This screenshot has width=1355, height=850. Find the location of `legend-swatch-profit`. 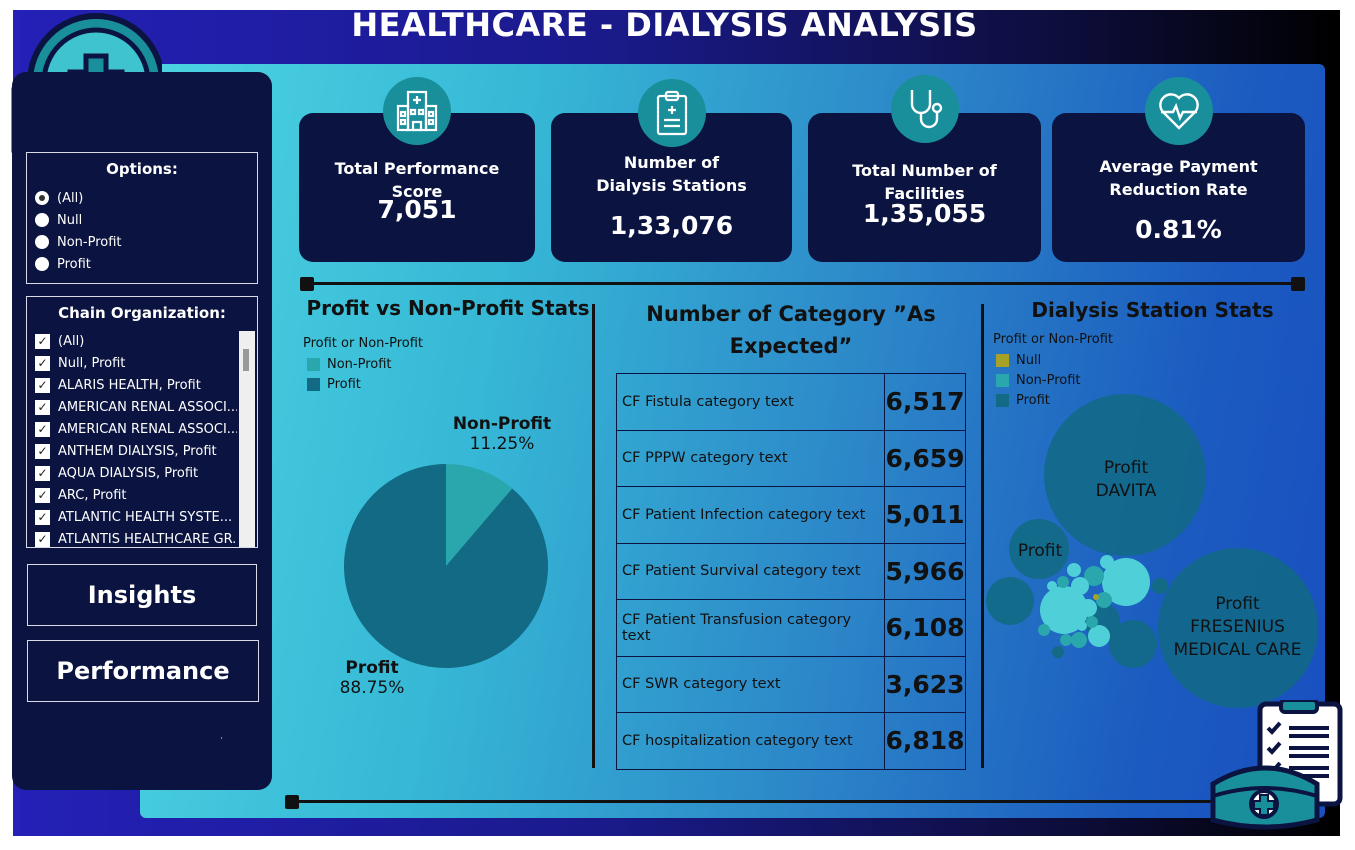

legend-swatch-profit is located at coordinates (1002, 400).